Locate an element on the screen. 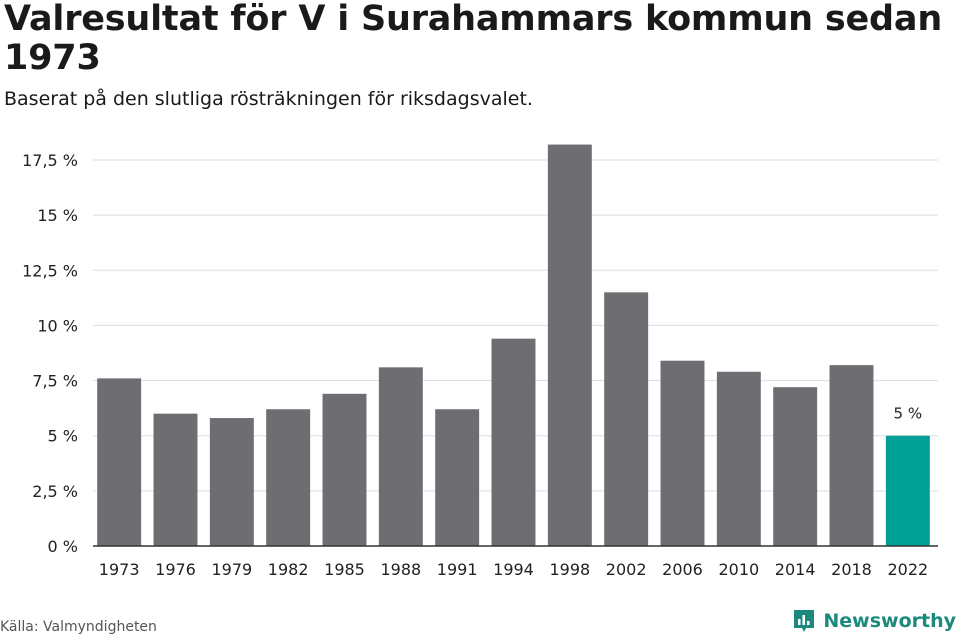 The height and width of the screenshot is (640, 960). x-tick-label: 1991 is located at coordinates (457, 569).